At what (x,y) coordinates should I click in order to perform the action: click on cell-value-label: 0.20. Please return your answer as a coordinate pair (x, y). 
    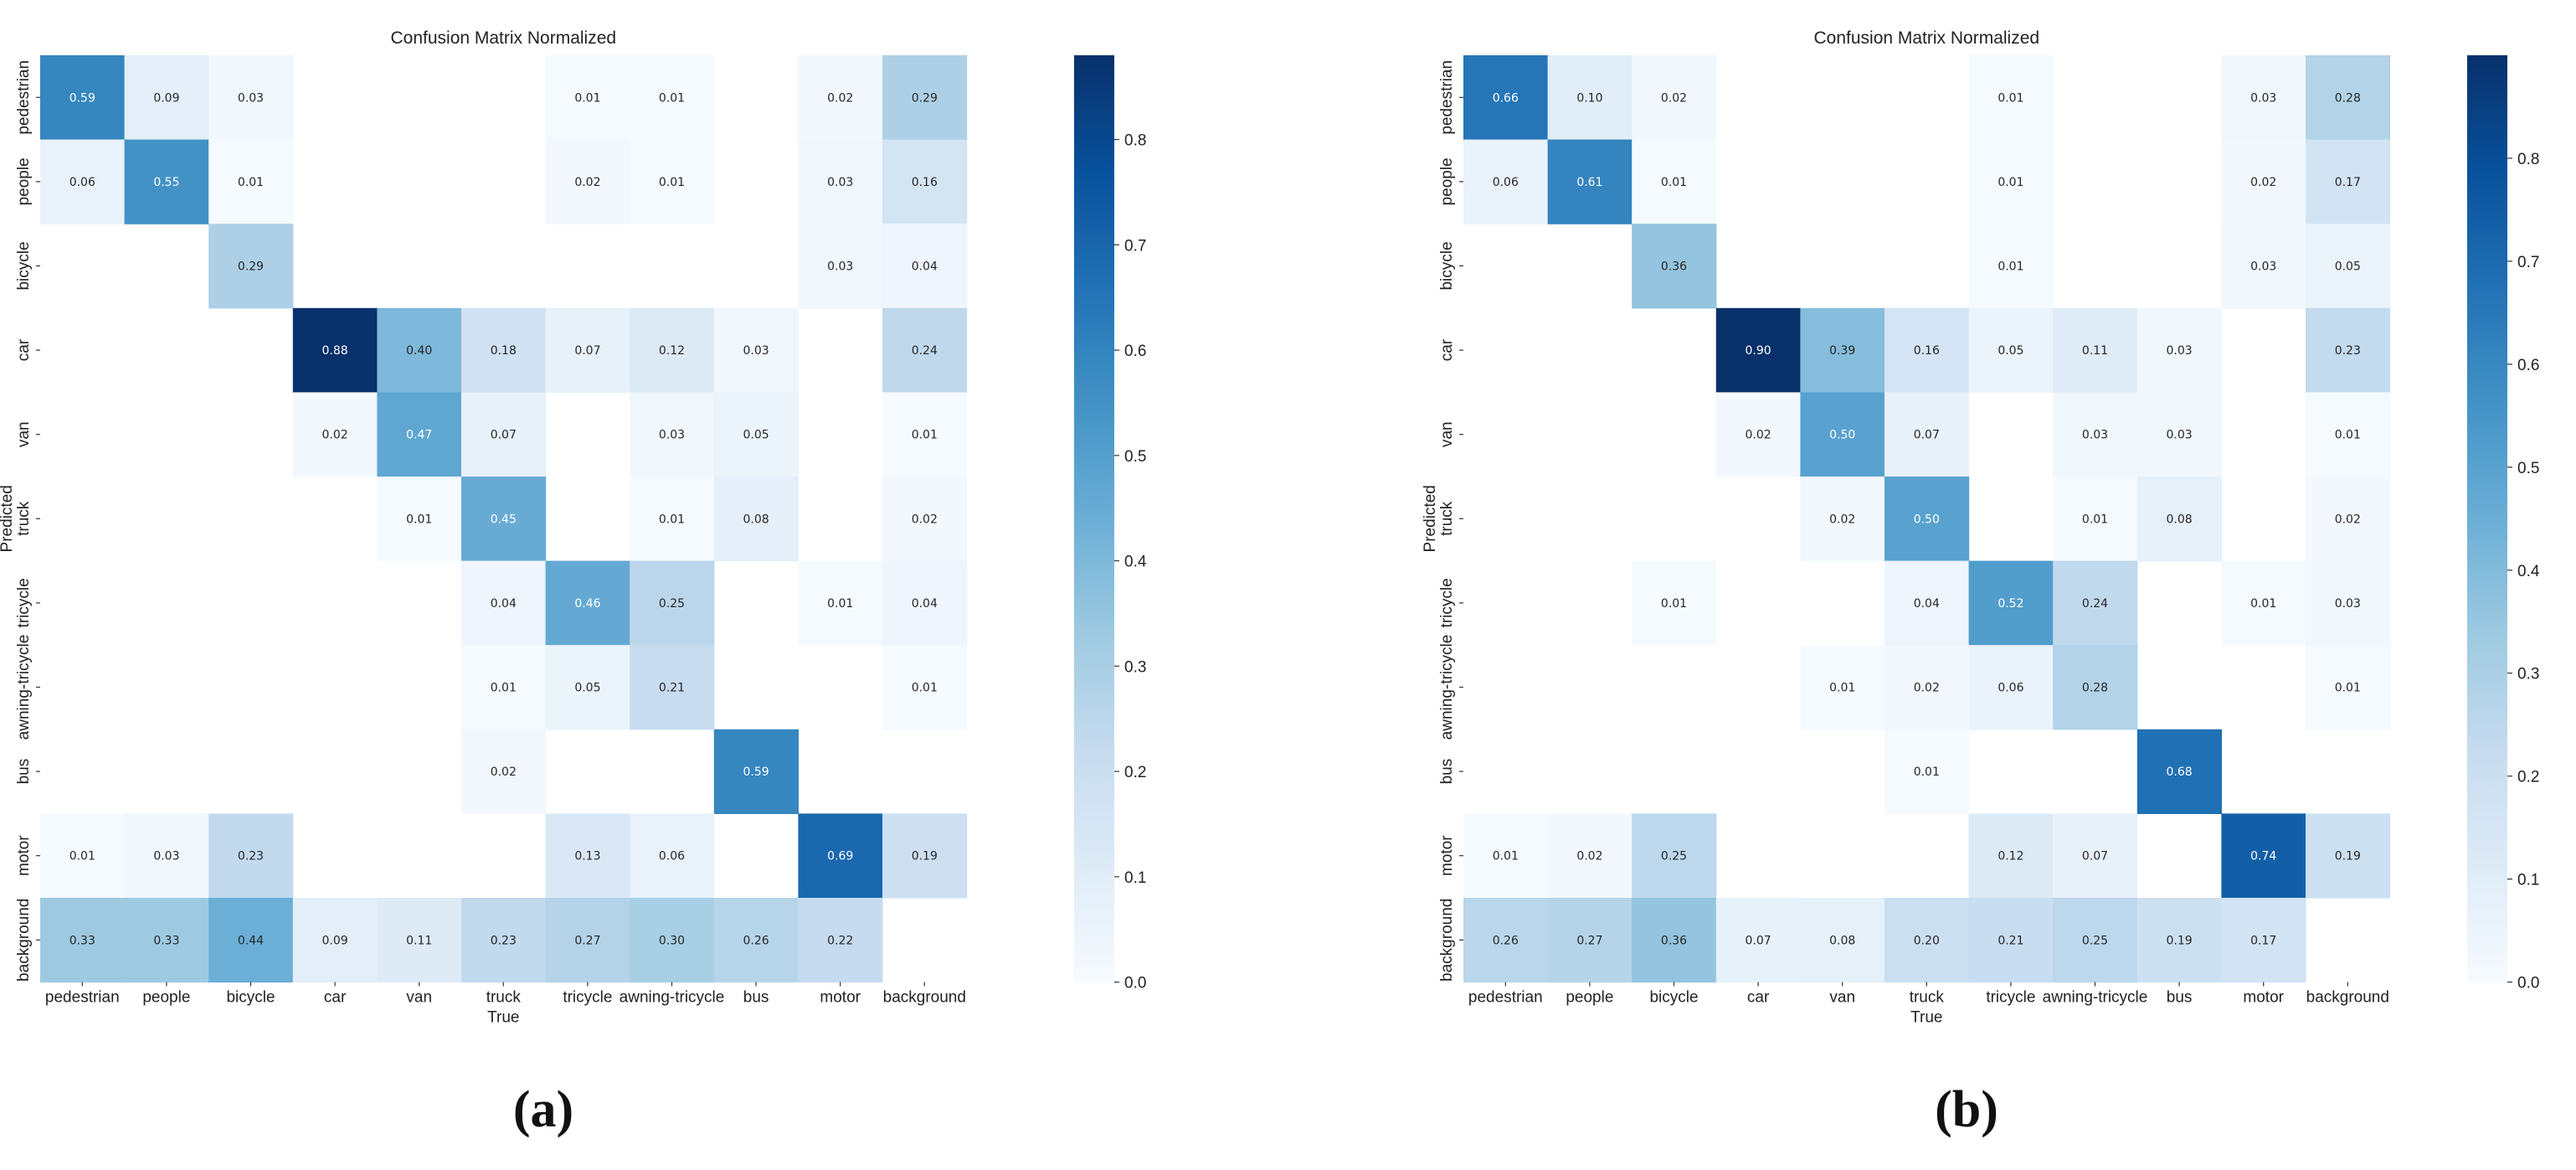
    Looking at the image, I should click on (1927, 940).